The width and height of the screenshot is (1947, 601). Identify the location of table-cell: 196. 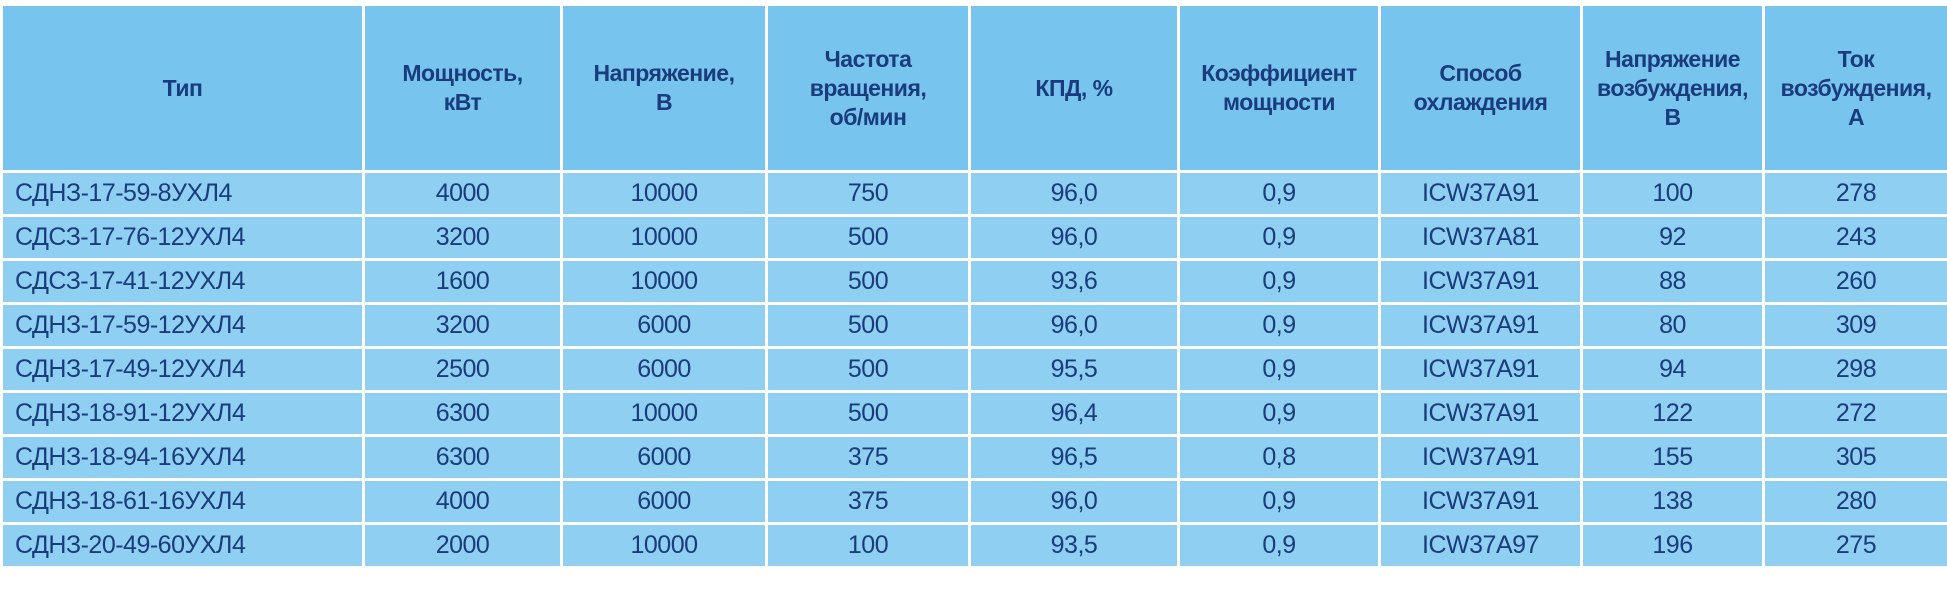
(1673, 546).